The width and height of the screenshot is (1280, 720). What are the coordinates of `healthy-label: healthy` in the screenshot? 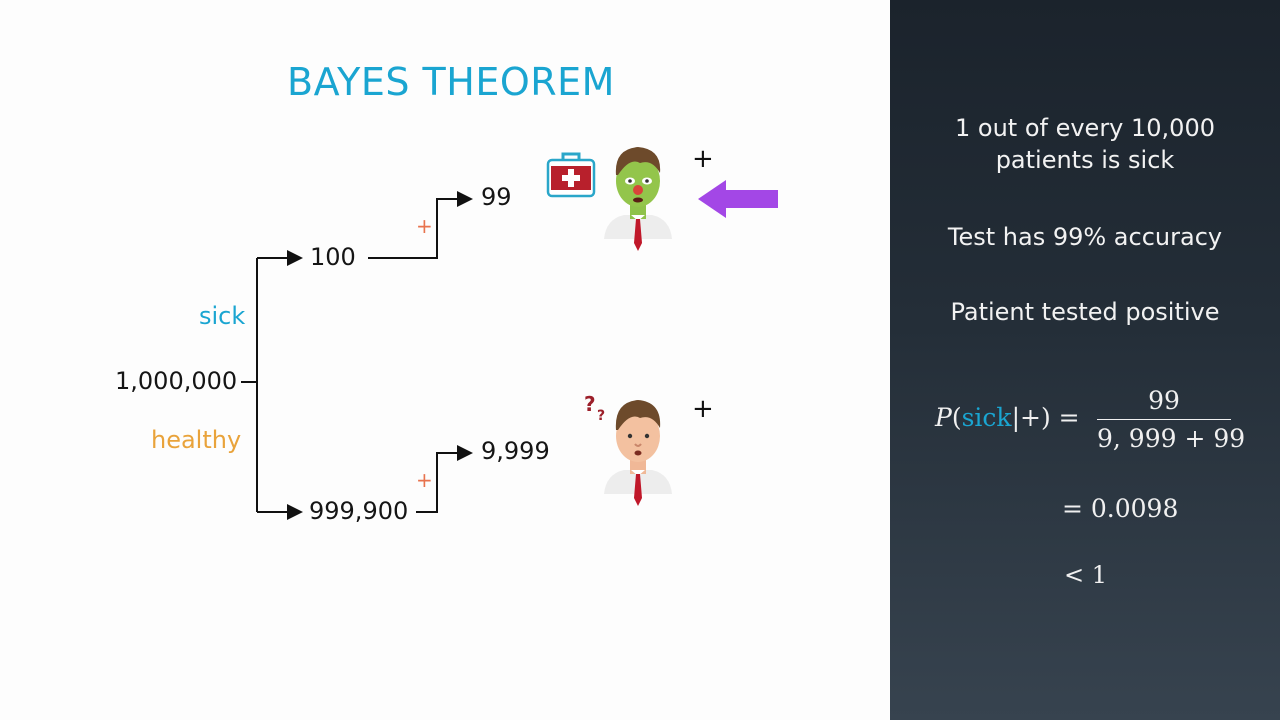 It's located at (196, 440).